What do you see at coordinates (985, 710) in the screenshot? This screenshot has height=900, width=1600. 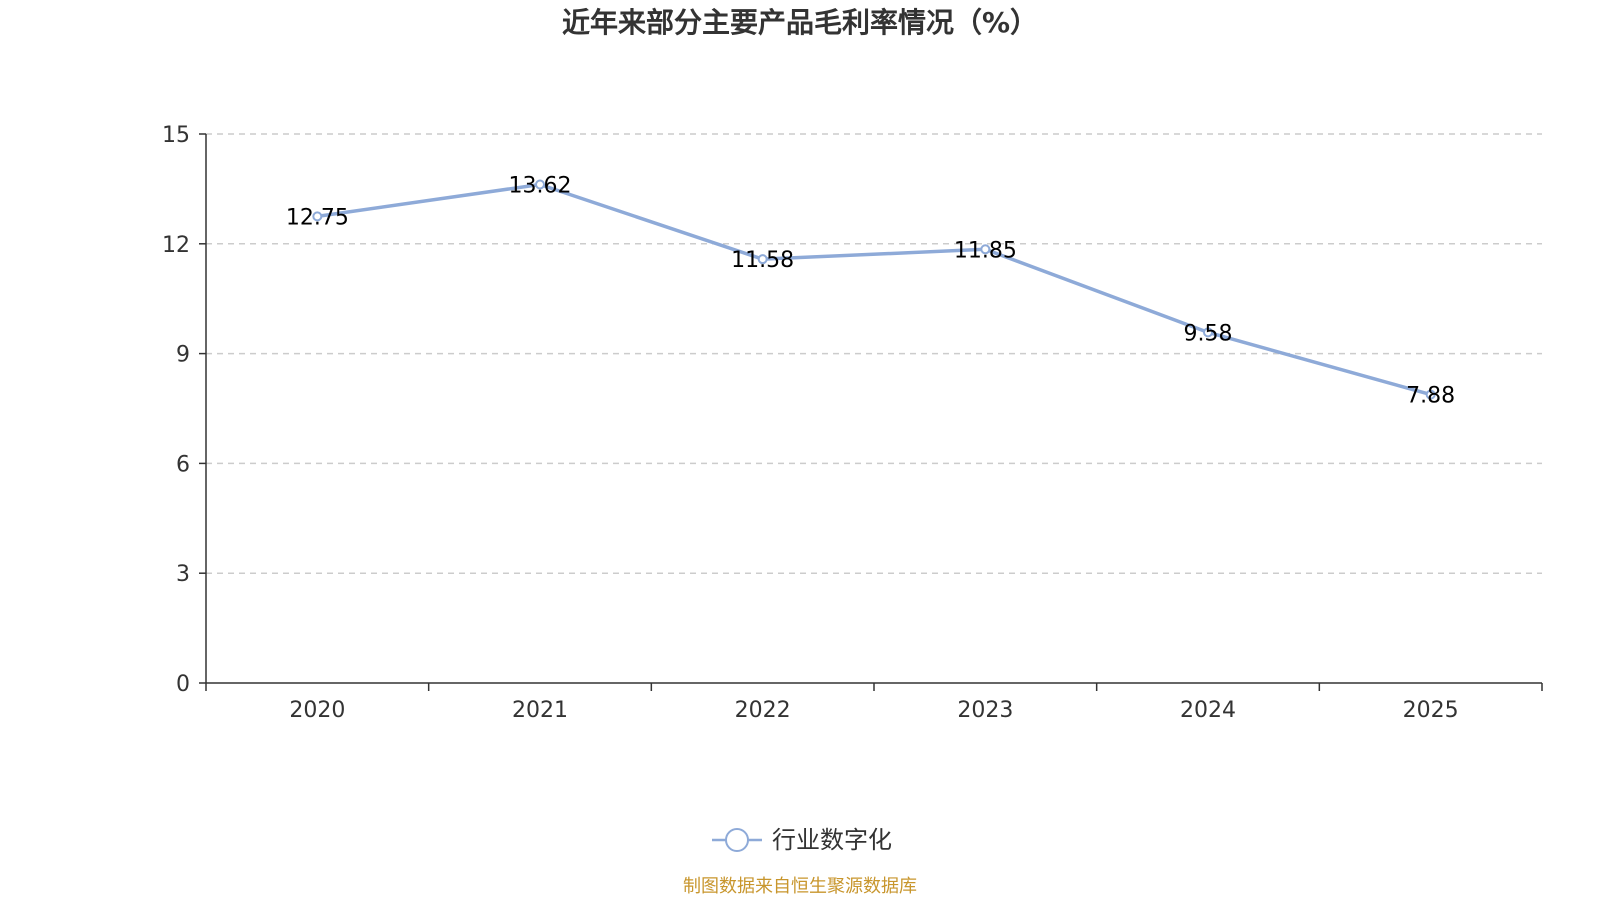 I see `x-tick-label: 2023` at bounding box center [985, 710].